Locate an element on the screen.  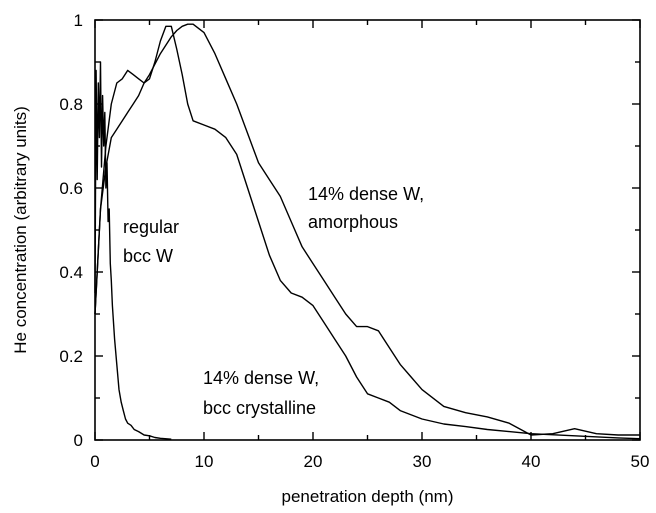
x-tick-label-0: 0 is located at coordinates (94, 461).